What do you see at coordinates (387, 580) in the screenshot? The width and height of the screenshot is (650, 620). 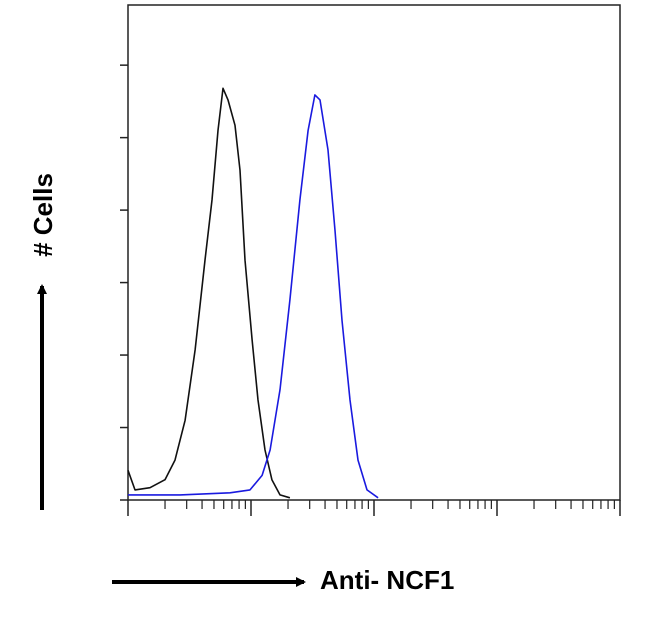 I see `x-axis-title: Anti- NCF1` at bounding box center [387, 580].